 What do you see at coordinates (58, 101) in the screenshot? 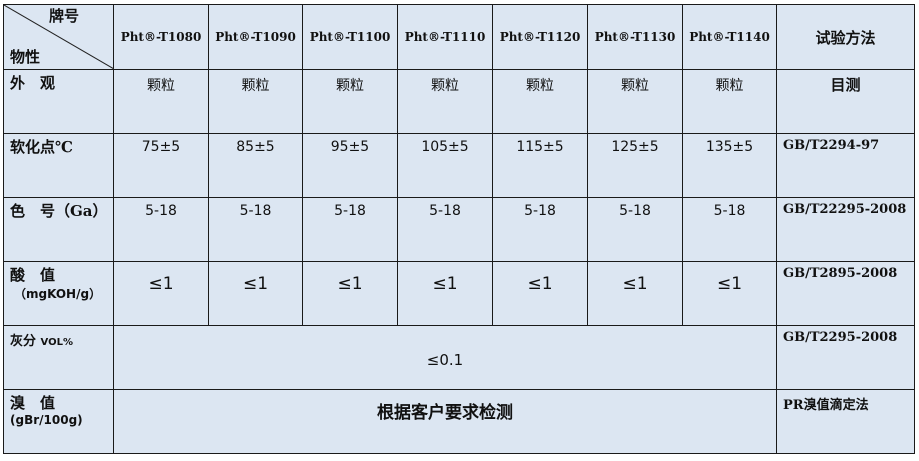
I see `property-label: 外 观` at bounding box center [58, 101].